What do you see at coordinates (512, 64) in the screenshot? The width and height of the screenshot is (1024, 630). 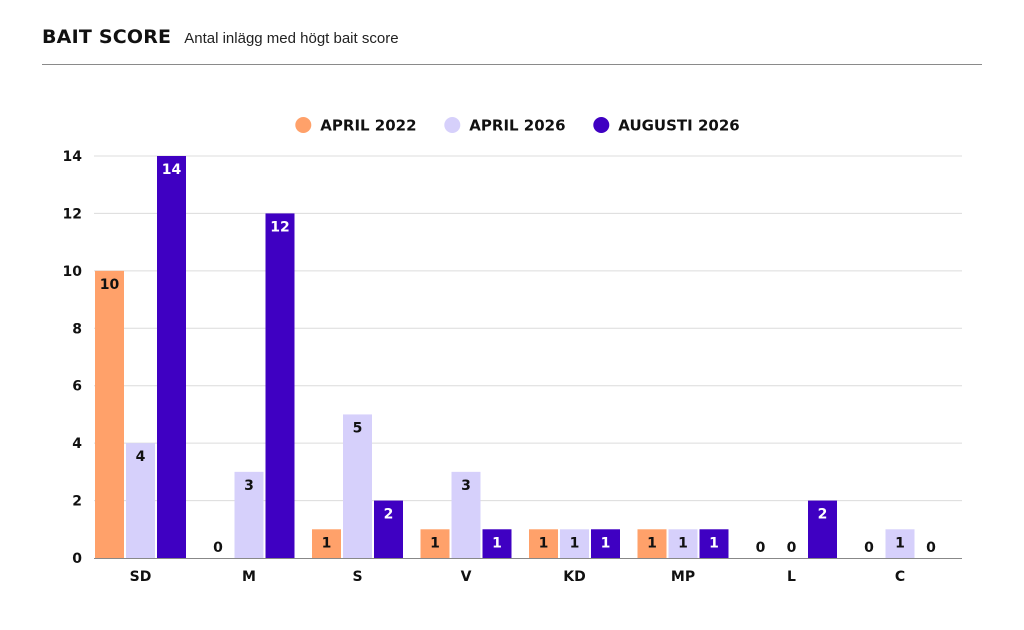 I see `header-divider` at bounding box center [512, 64].